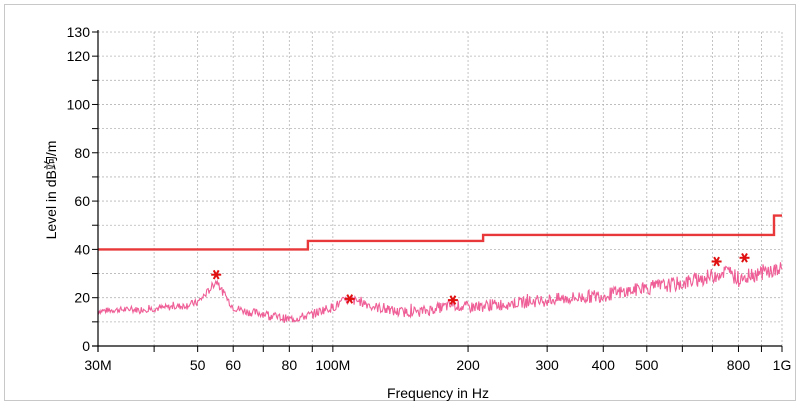 This screenshot has height=405, width=800. Describe the element at coordinates (97, 365) in the screenshot. I see `x-tick-label: 30M` at that location.